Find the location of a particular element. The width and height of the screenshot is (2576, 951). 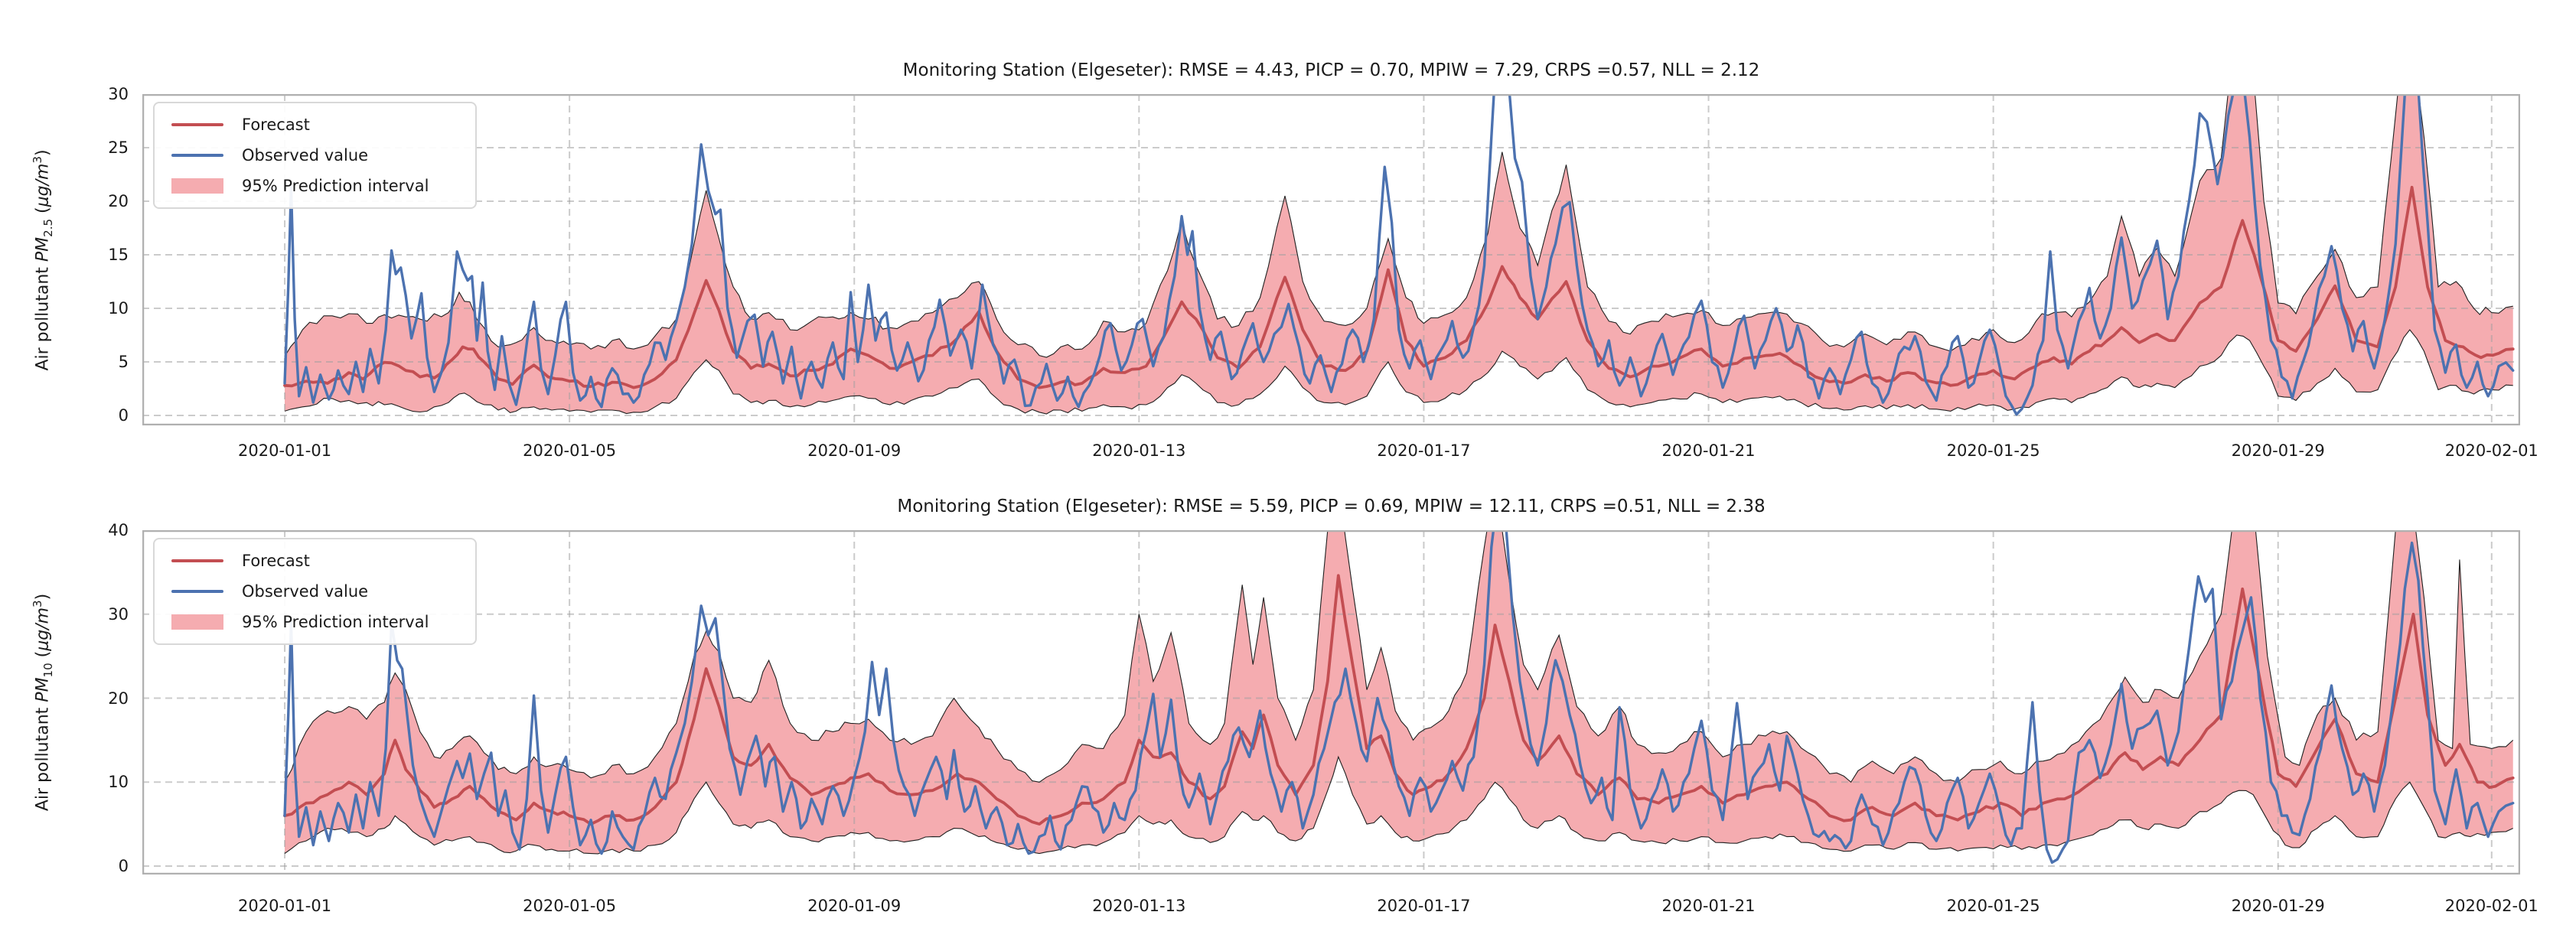

y-tick-label-5: 5 is located at coordinates (123, 361).